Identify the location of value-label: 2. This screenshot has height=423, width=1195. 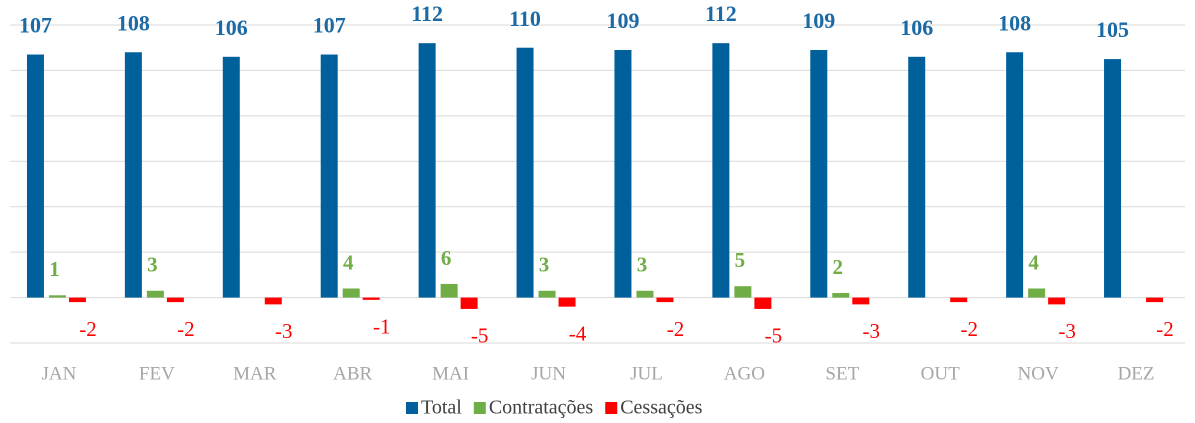
(838, 267).